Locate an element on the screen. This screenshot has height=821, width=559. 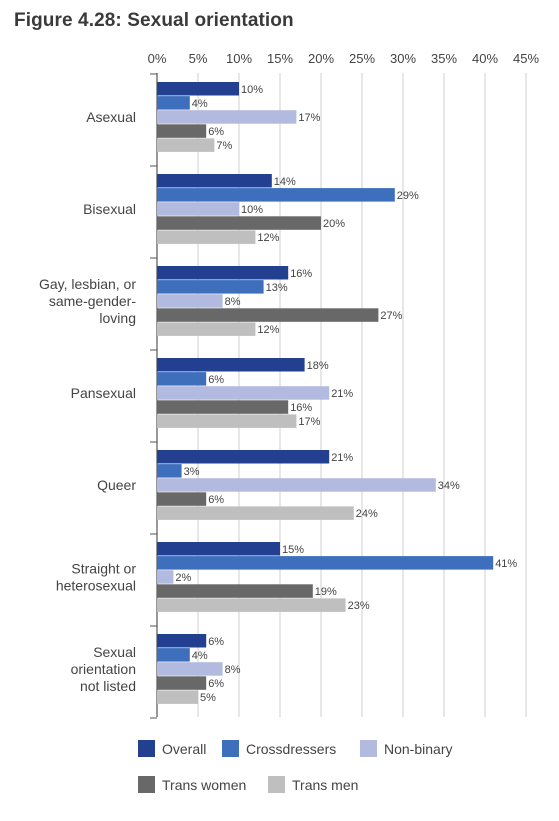
data-label: 34% is located at coordinates (449, 486).